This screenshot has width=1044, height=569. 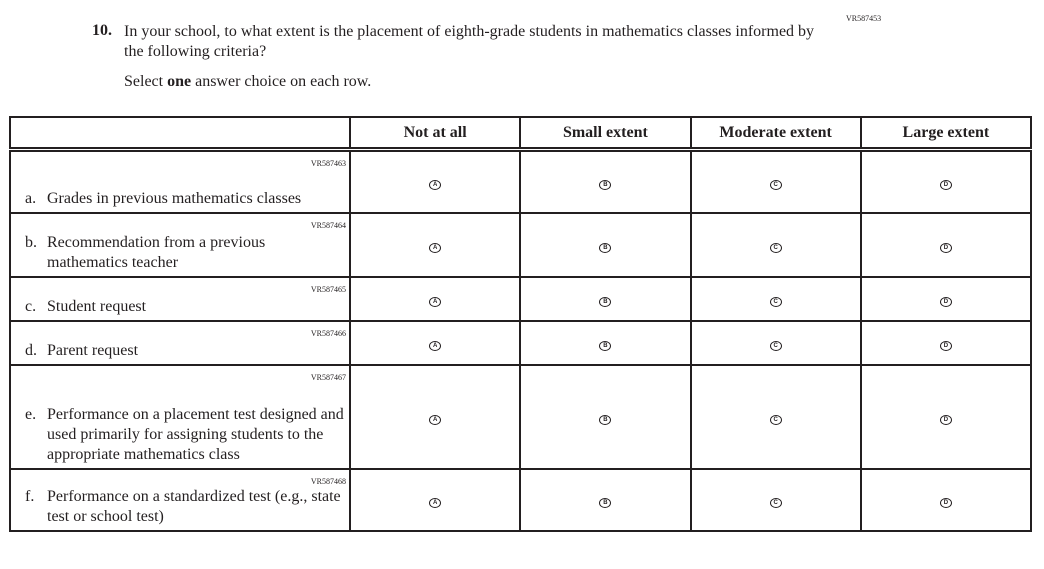 I want to click on table-row: VR587465 c. Student request A B C D, so click(x=521, y=298).